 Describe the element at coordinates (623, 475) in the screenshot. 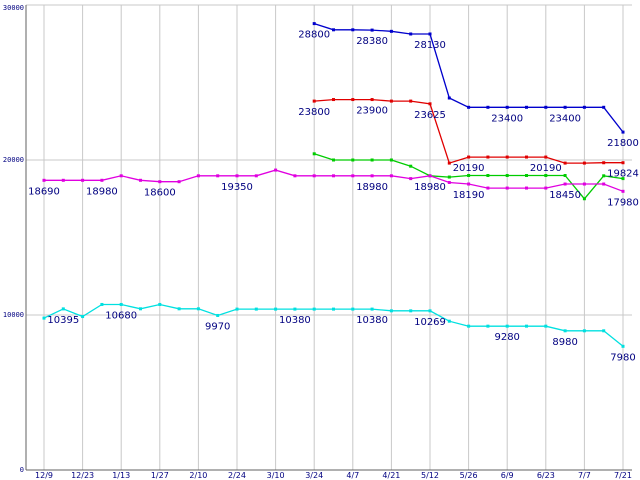

I see `x-tick-label: 7/21` at that location.